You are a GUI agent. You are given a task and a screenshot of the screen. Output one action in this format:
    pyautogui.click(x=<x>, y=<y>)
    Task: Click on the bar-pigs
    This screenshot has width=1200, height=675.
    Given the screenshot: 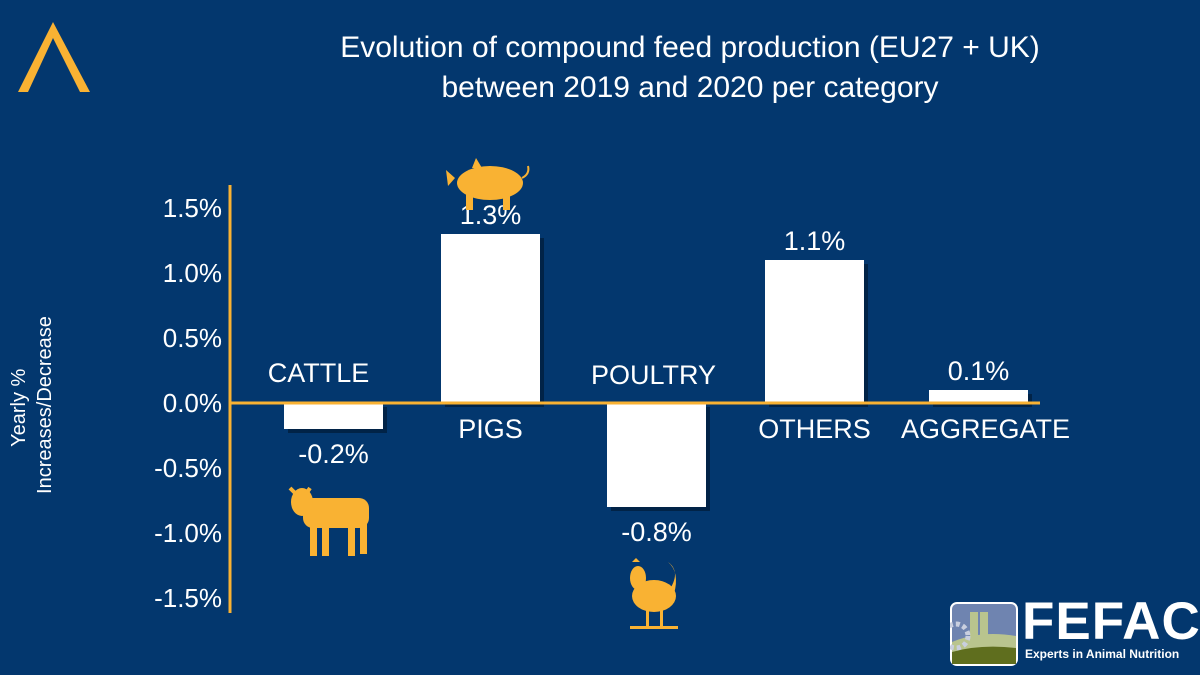 What is the action you would take?
    pyautogui.click(x=490, y=318)
    